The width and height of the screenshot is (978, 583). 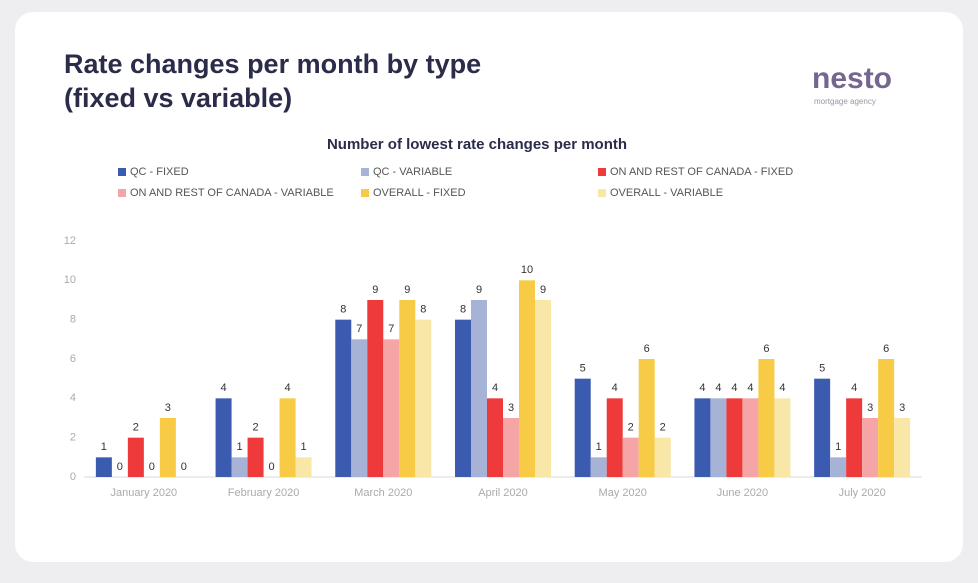 What do you see at coordinates (419, 193) in the screenshot?
I see `legend-label: OVERALL - FIXED` at bounding box center [419, 193].